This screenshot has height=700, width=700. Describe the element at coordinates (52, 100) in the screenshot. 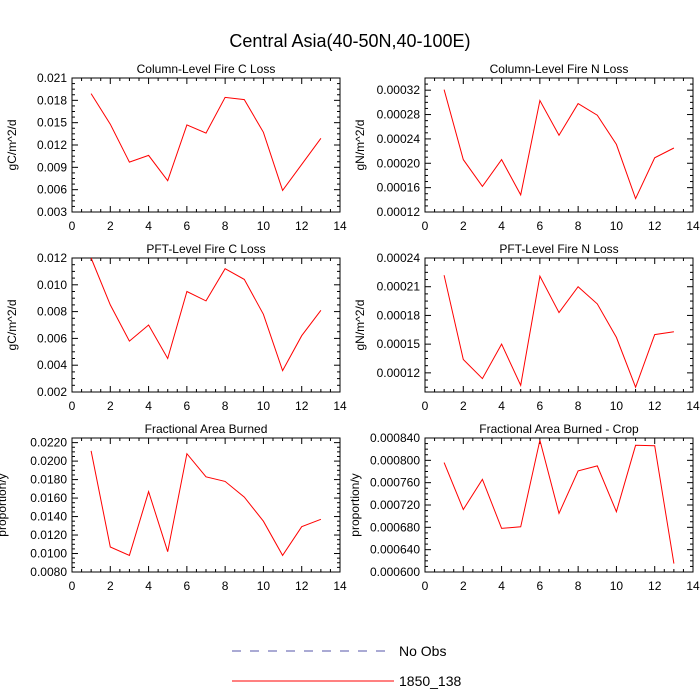

I see `y-tick-label: 0.018` at that location.